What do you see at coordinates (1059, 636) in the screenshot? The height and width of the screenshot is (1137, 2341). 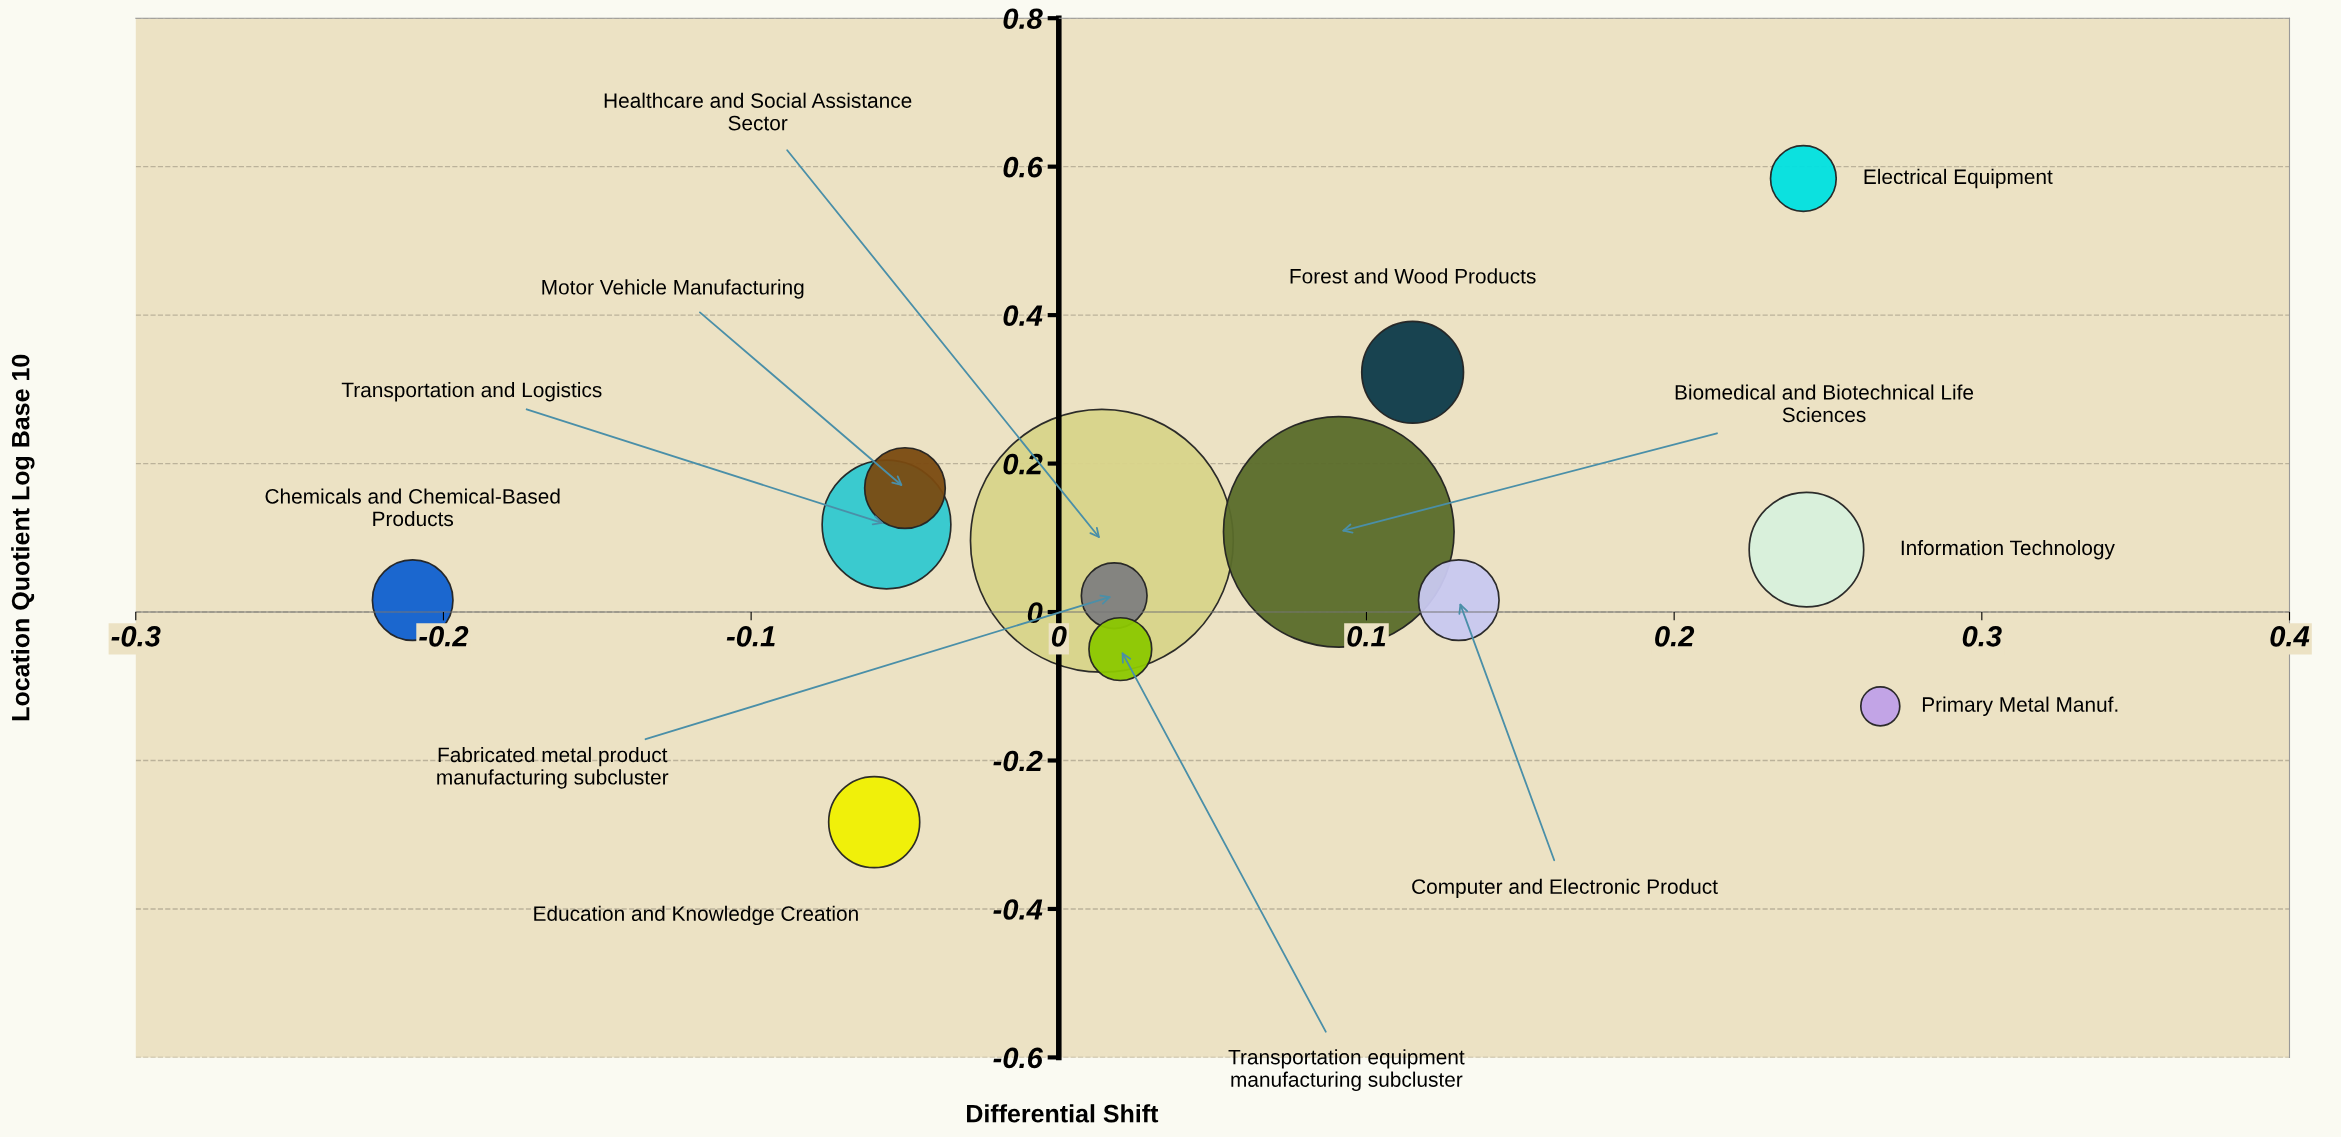 I see `x-tick-label: 0` at bounding box center [1059, 636].